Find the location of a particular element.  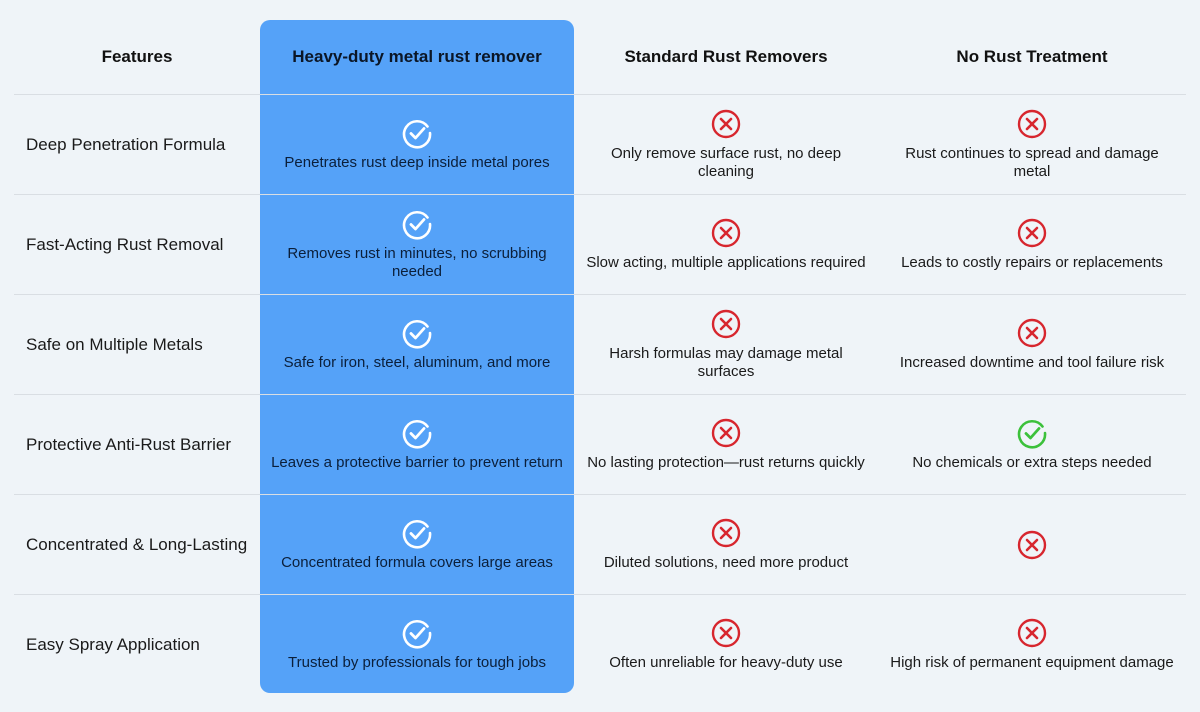

no-treatment-cell-text: Leads to costly repairs or replacements is located at coordinates (1032, 262).